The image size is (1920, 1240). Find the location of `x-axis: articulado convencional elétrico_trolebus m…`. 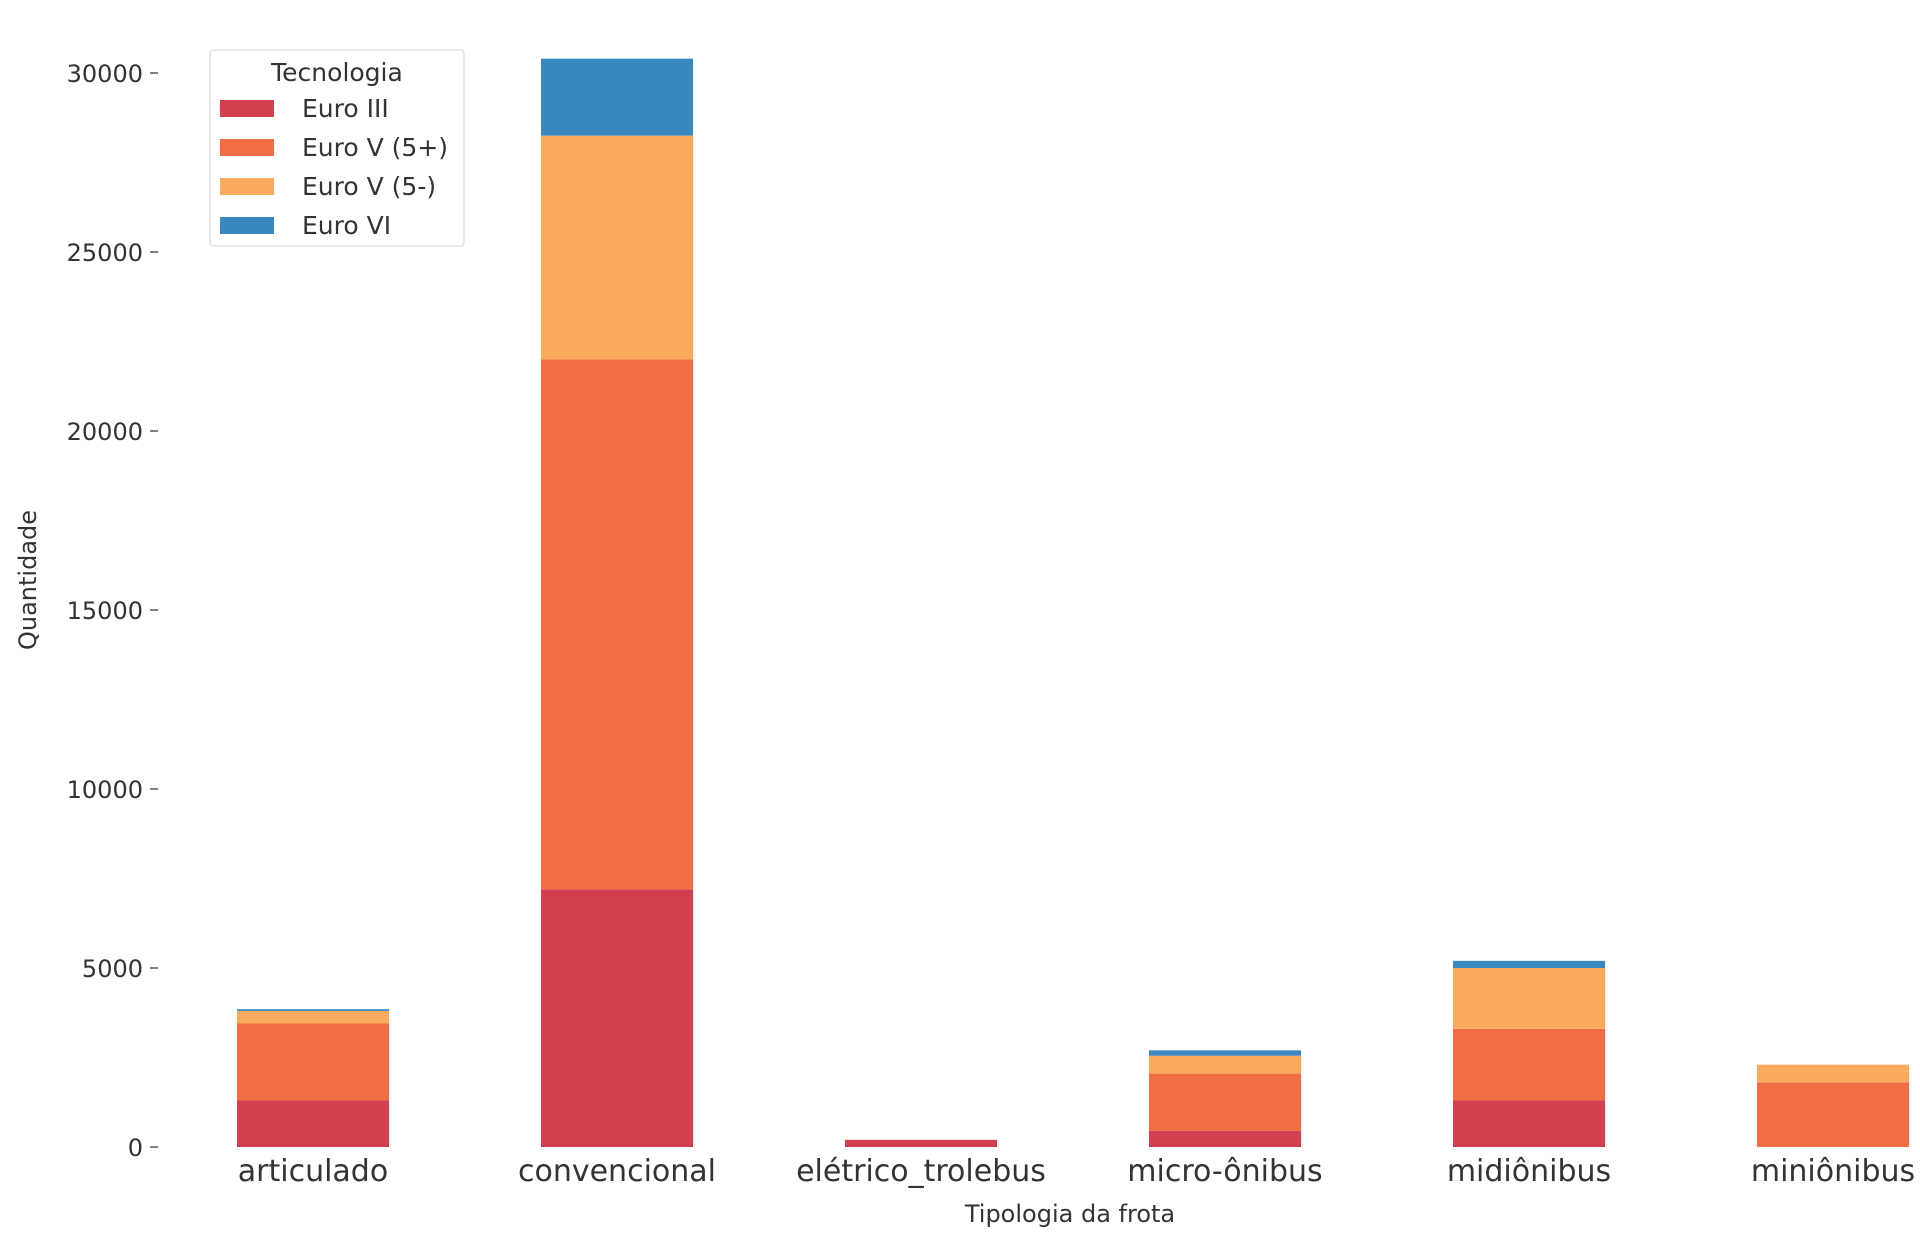

x-axis: articulado convencional elétrico_trolebus m… is located at coordinates (1076, 1171).